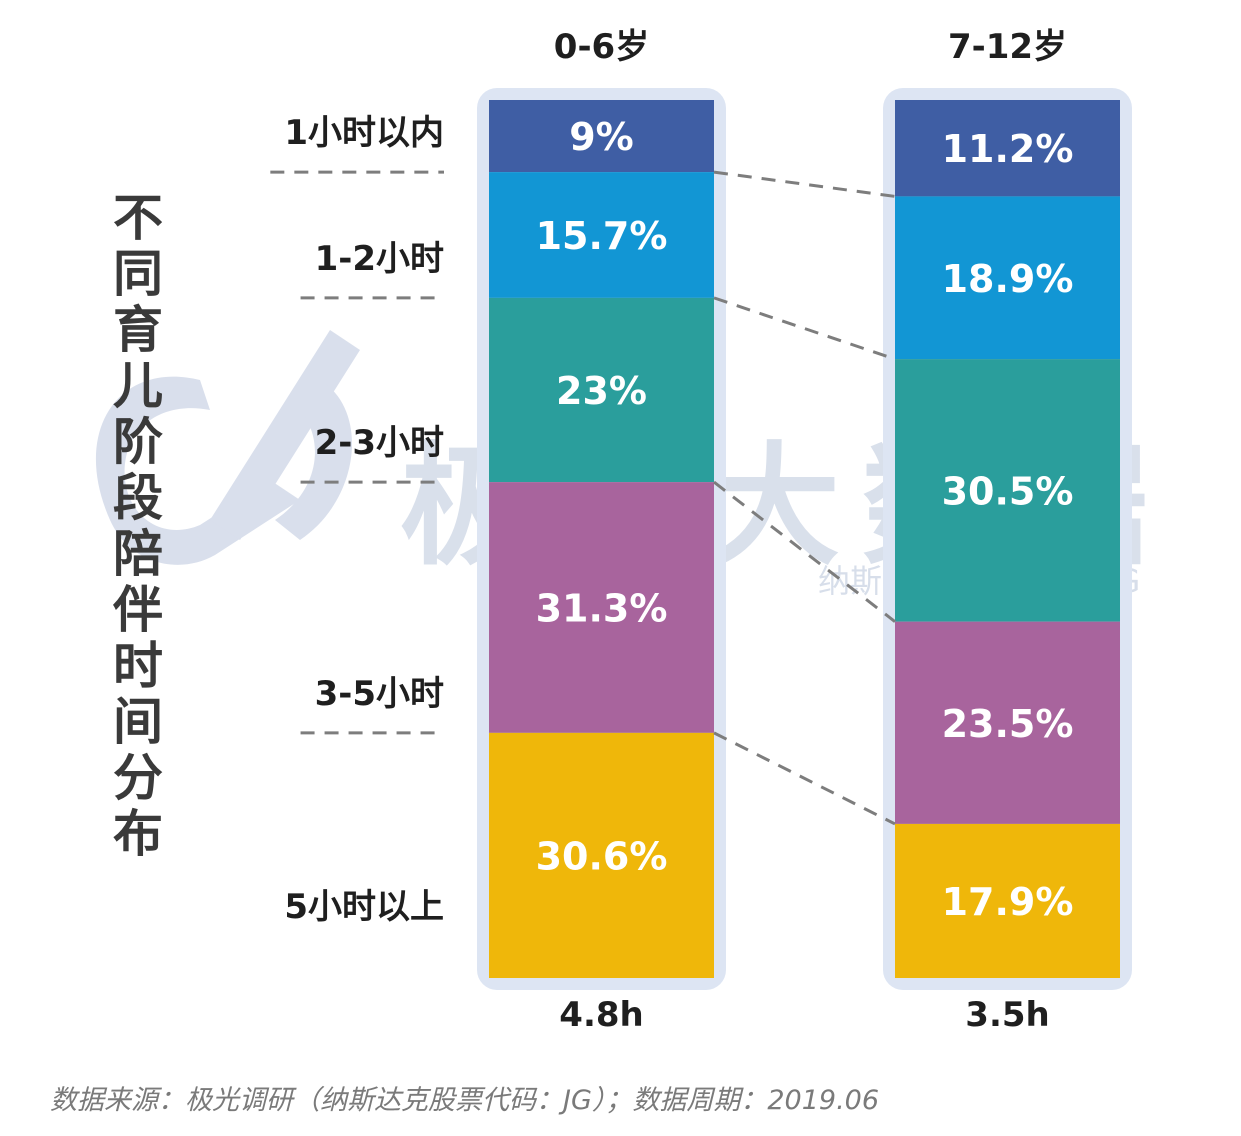  Describe the element at coordinates (1007, 47) in the screenshot. I see `category-label-1: 7-12岁` at that location.